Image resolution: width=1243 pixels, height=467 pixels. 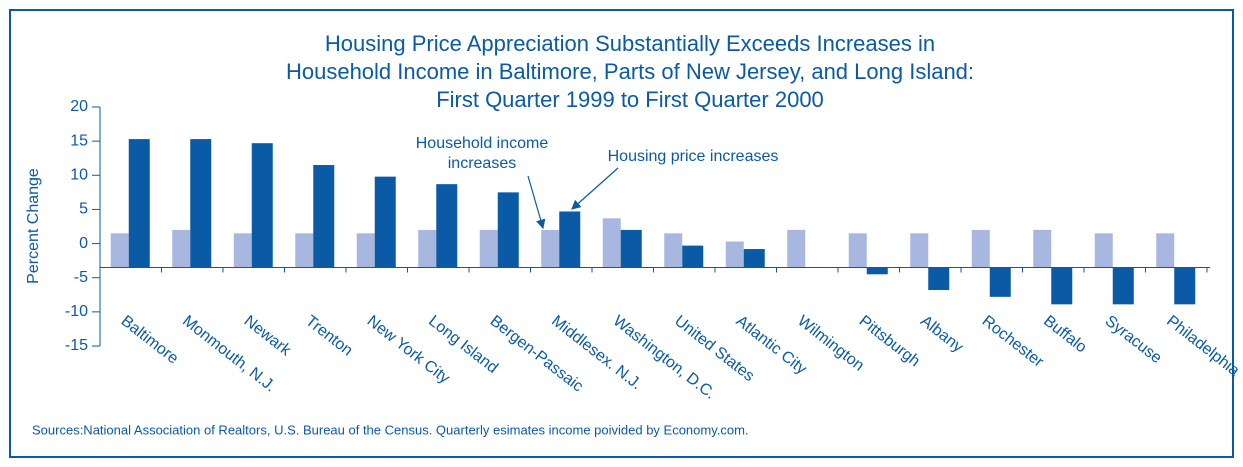 I want to click on y-tick-label: -5, so click(x=81, y=277).